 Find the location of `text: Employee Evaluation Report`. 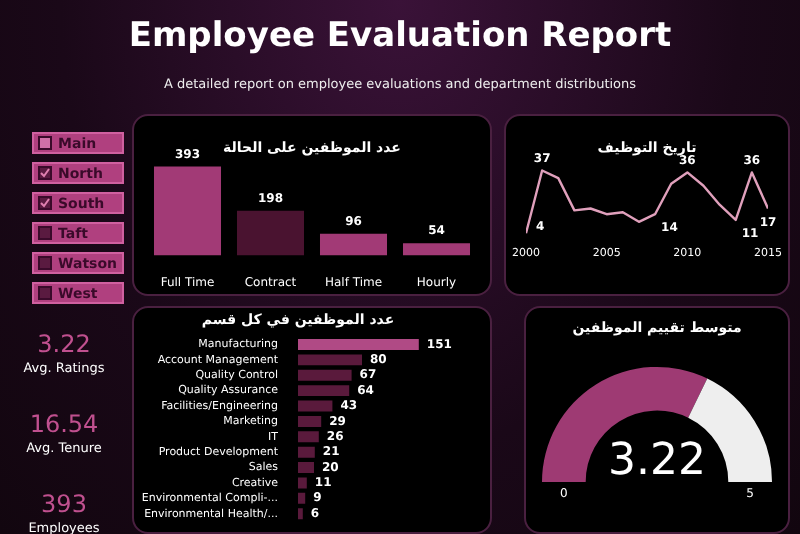

text: Employee Evaluation Report is located at coordinates (400, 36).